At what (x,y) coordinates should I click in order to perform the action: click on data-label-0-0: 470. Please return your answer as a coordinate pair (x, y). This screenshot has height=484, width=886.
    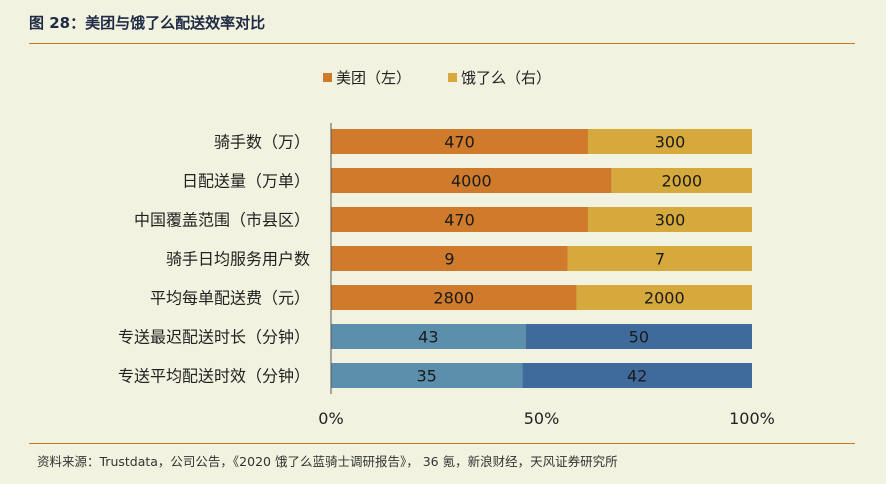
    Looking at the image, I should click on (459, 142).